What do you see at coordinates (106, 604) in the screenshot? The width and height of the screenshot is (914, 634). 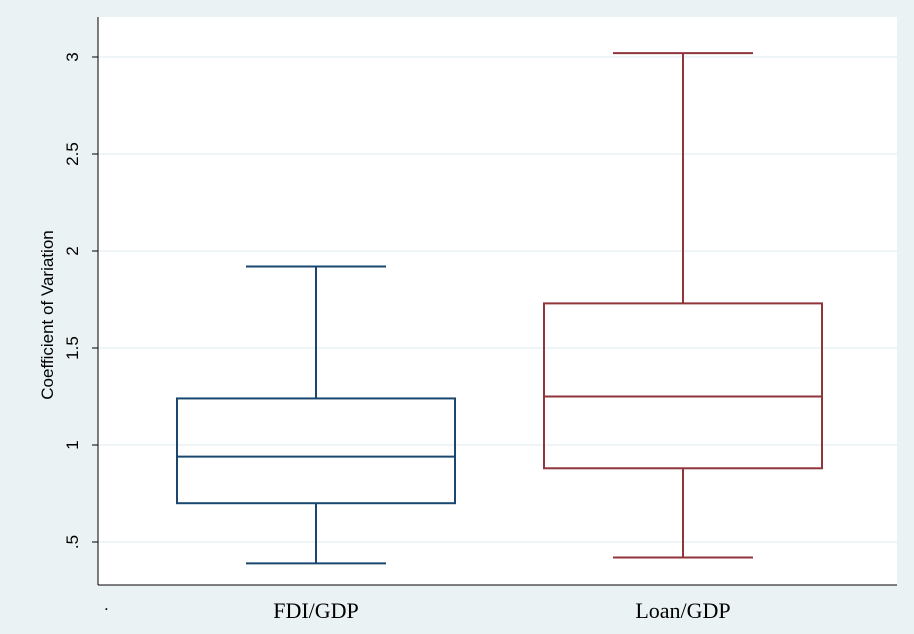 I see `corner-mark: .` at bounding box center [106, 604].